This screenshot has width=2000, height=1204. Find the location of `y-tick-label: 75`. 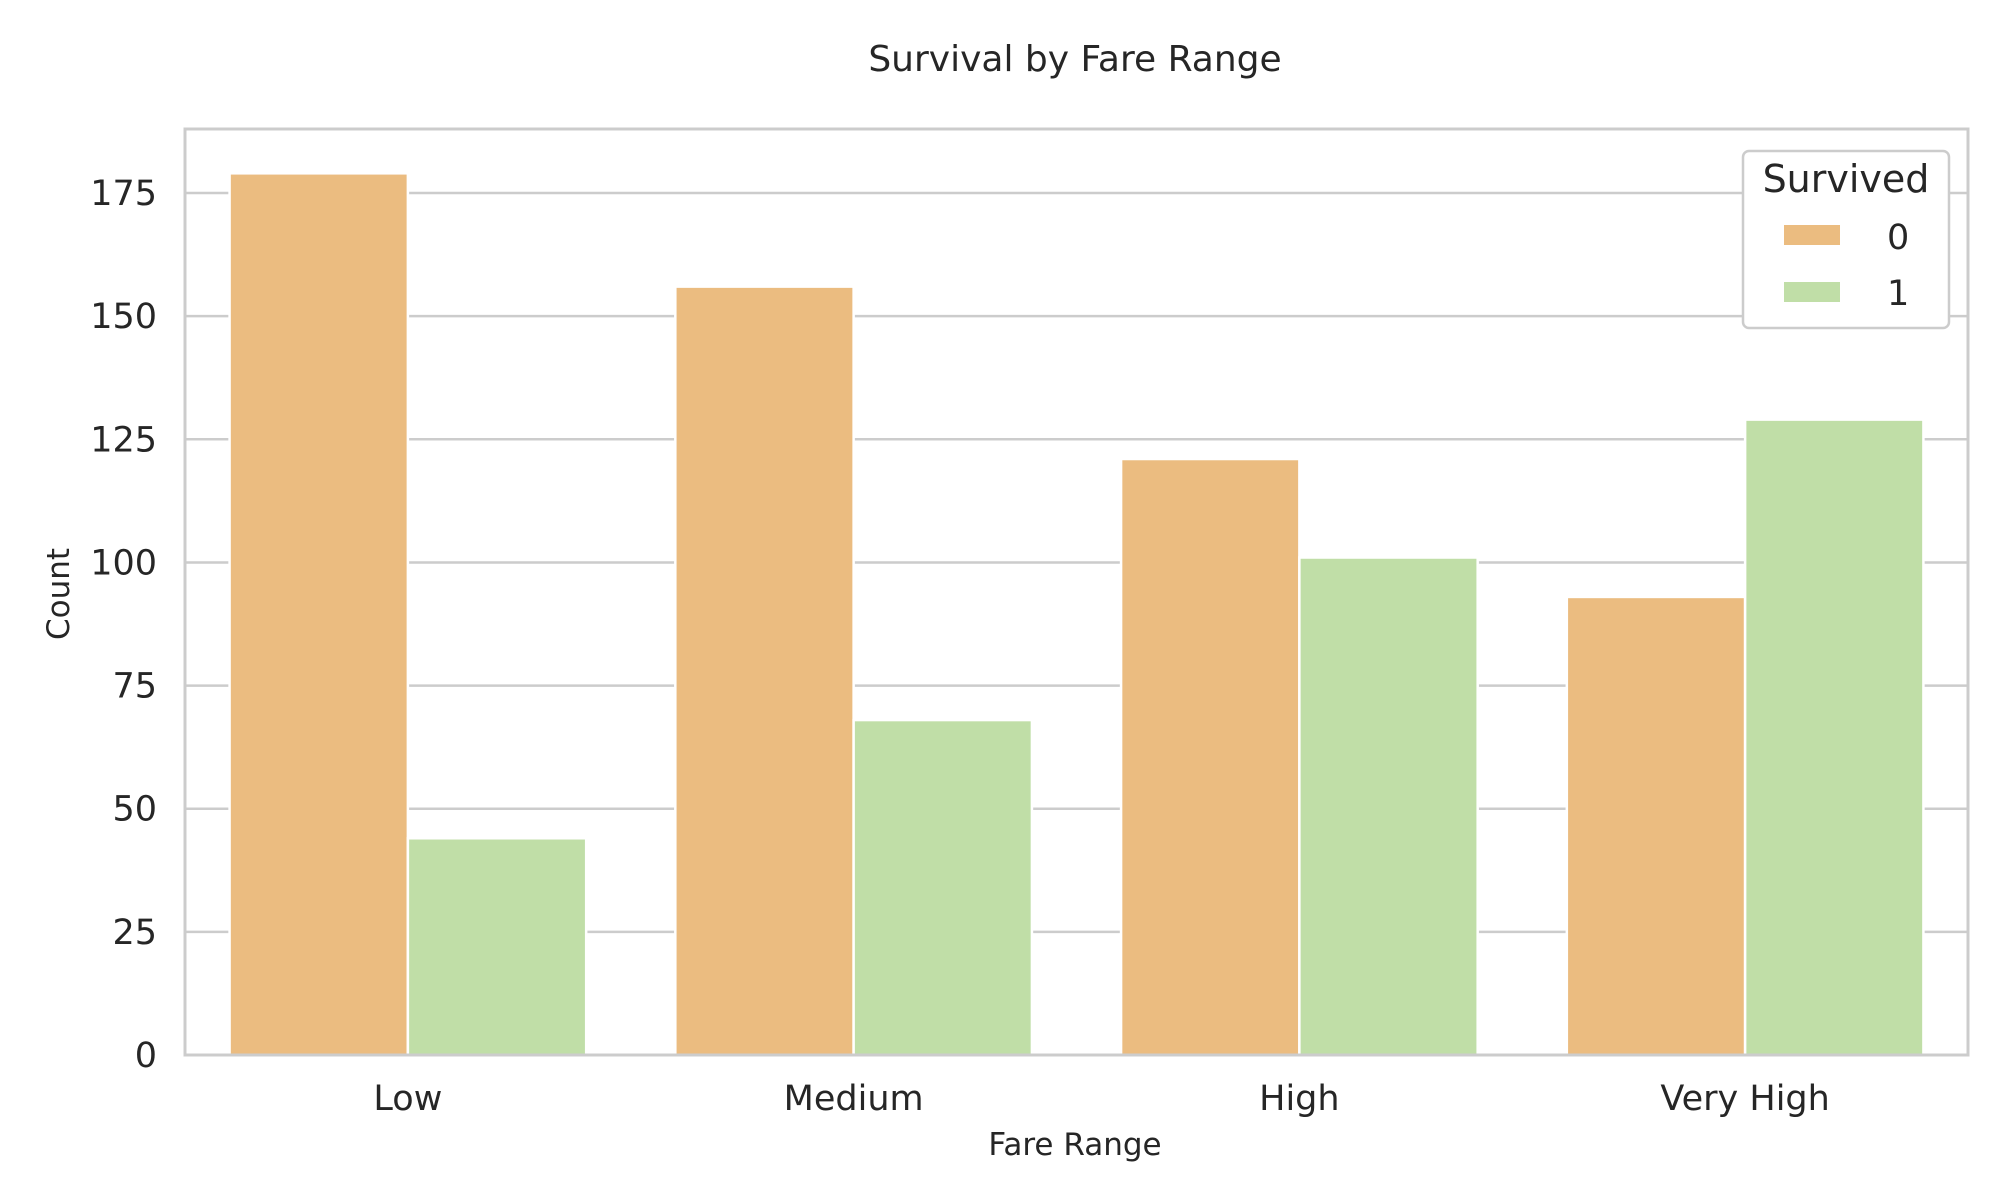

y-tick-label: 75 is located at coordinates (134, 687).